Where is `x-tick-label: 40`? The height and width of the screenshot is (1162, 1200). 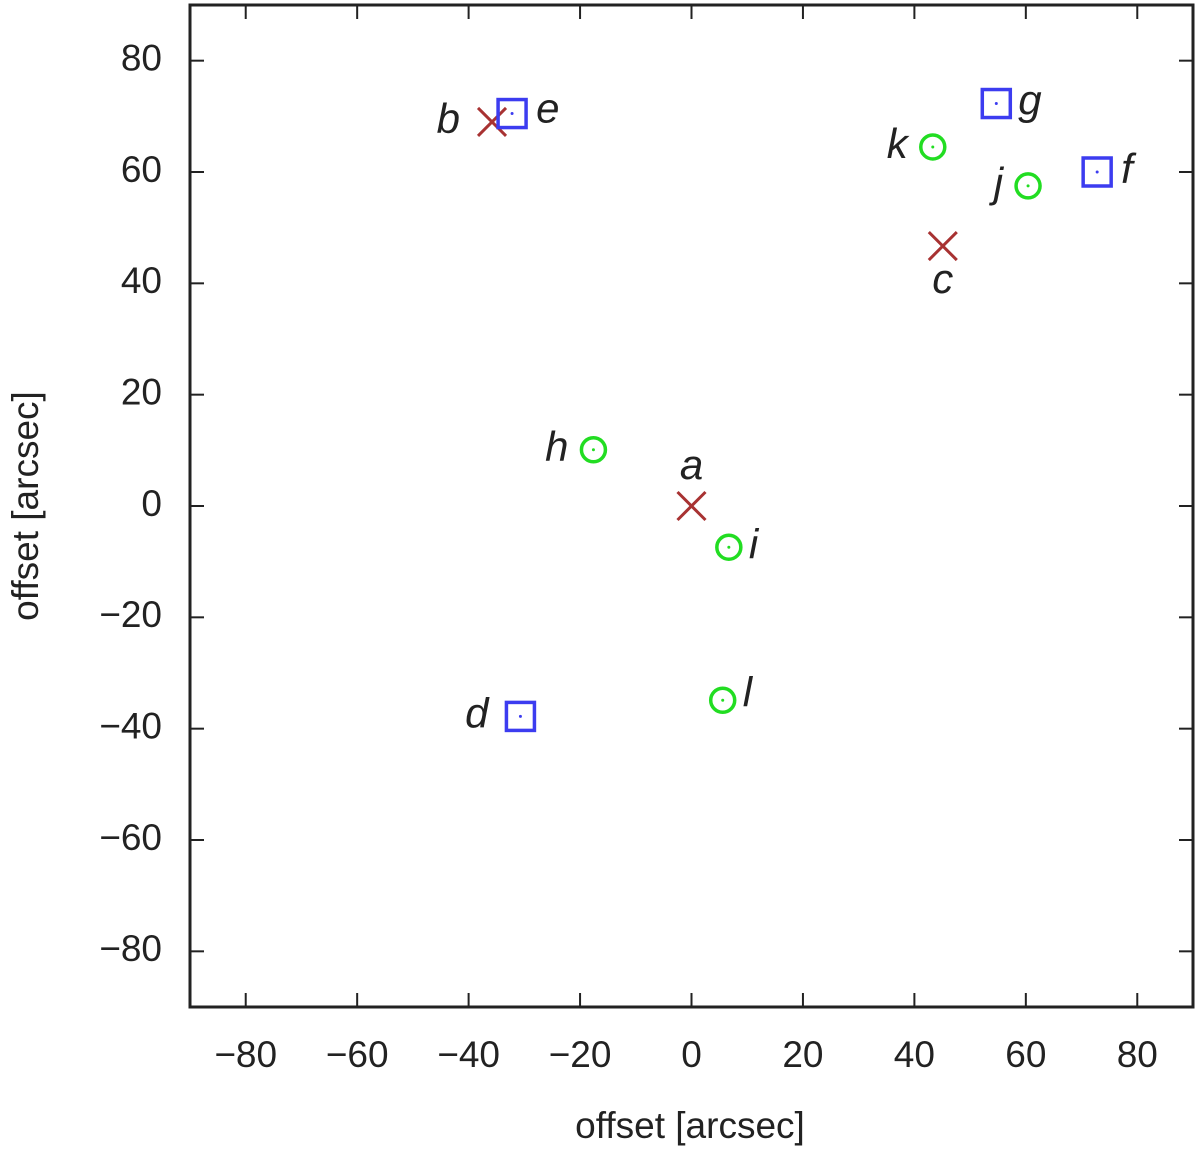
x-tick-label: 40 is located at coordinates (914, 1054).